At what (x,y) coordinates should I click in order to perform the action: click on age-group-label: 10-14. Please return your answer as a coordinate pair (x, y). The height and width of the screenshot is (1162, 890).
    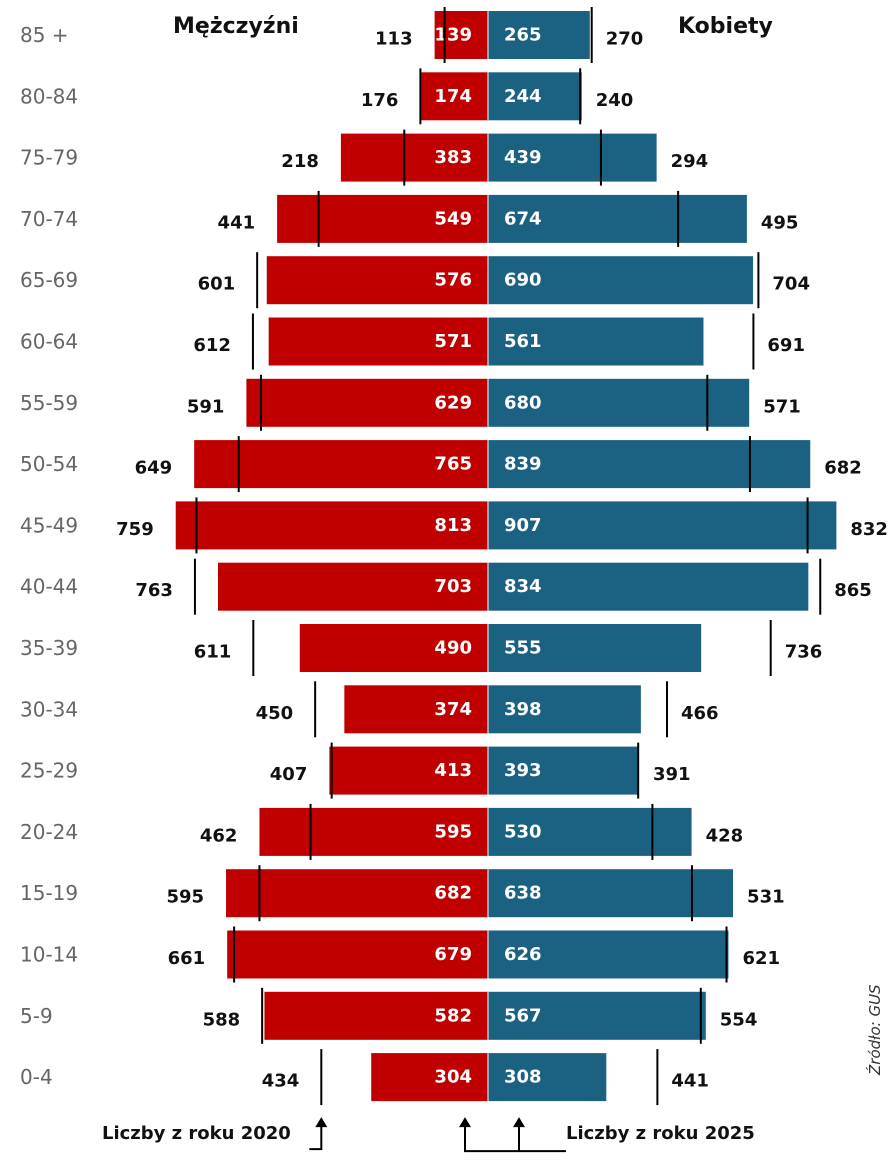
    Looking at the image, I should click on (49, 955).